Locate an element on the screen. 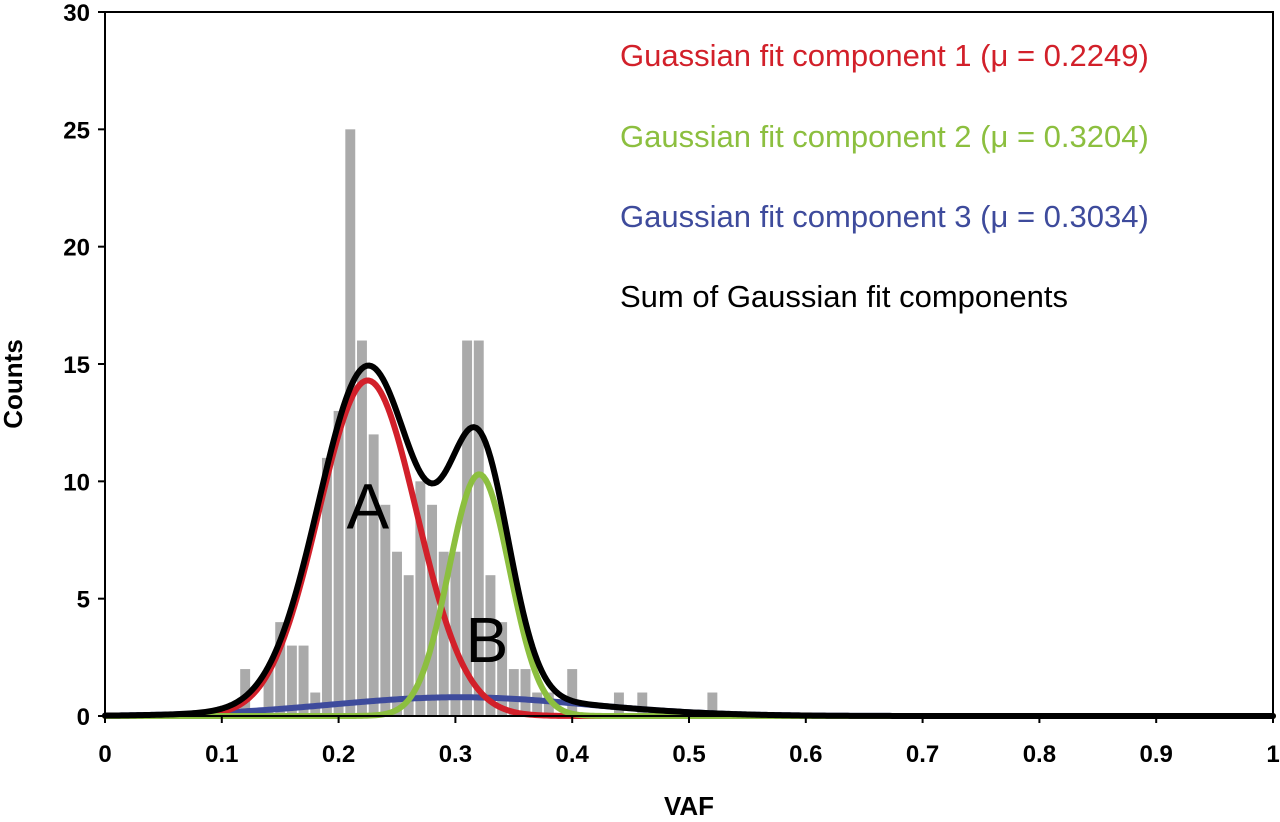  y-tick-label: 20 is located at coordinates (76, 248).